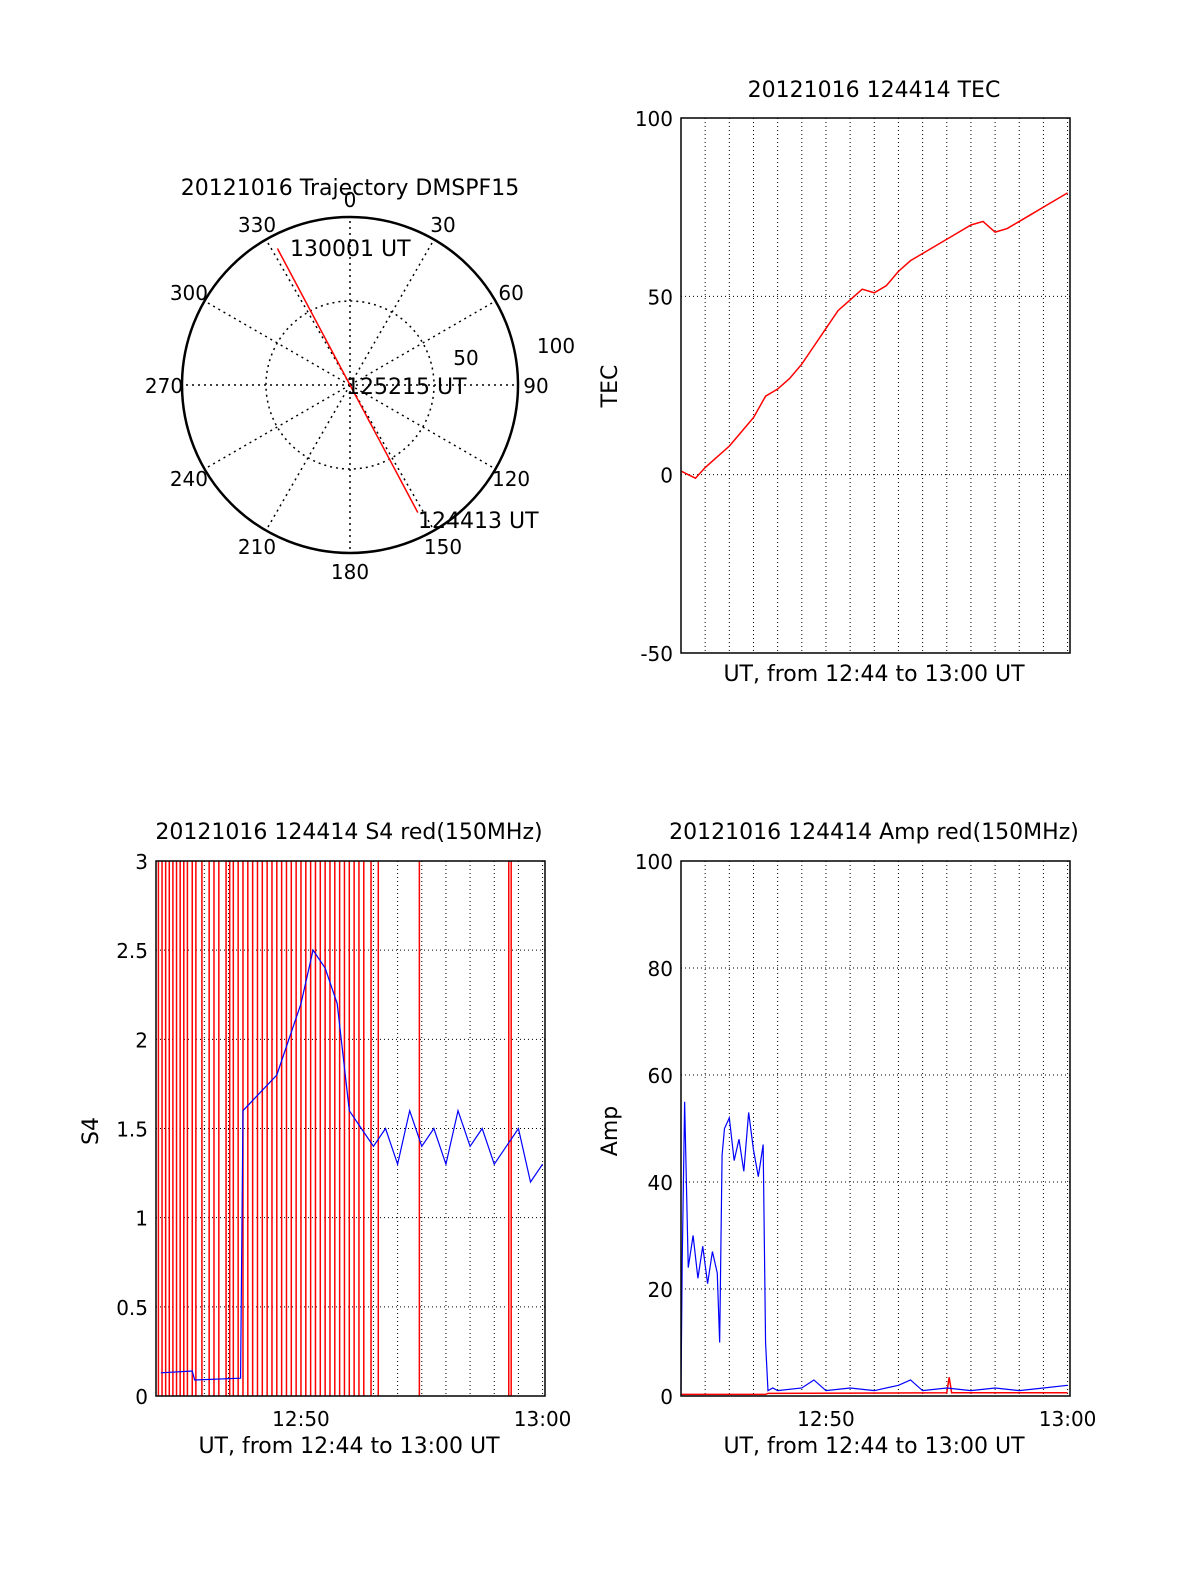 Image resolution: width=1200 pixels, height=1575 pixels. I want to click on polar-angle-label-0: 0, so click(350, 200).